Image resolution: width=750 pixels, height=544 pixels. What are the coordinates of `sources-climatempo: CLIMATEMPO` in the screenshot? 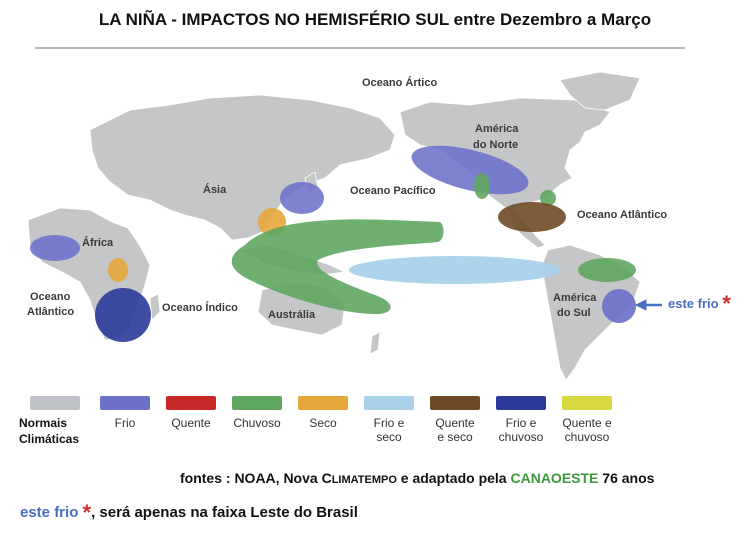 It's located at (359, 478).